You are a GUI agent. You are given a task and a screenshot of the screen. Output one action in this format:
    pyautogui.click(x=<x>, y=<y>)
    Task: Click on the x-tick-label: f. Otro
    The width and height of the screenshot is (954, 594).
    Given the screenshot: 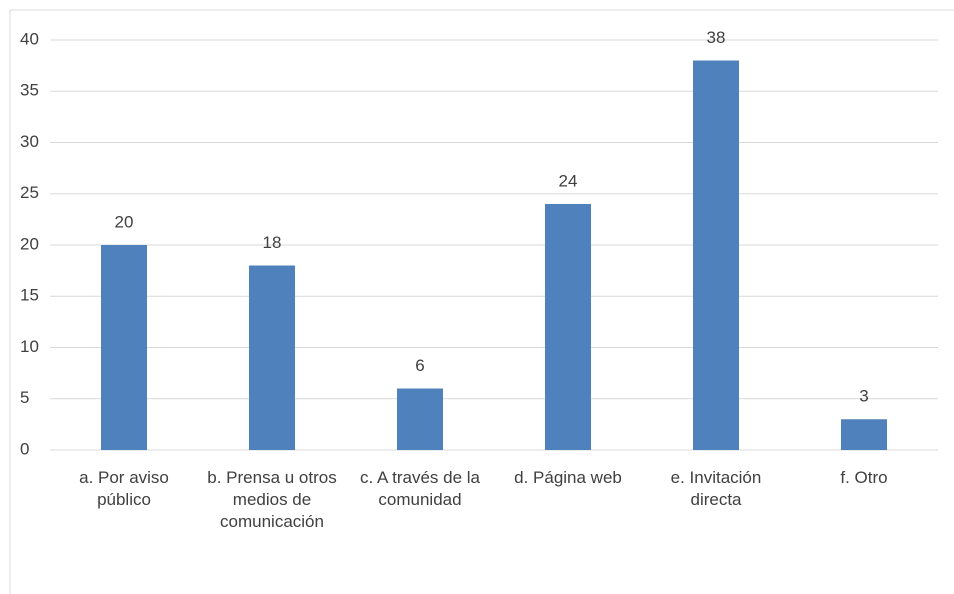 What is the action you would take?
    pyautogui.click(x=864, y=477)
    